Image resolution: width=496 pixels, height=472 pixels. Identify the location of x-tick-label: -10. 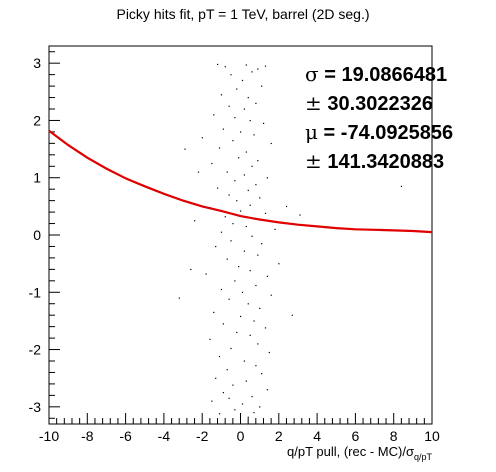
(49, 436).